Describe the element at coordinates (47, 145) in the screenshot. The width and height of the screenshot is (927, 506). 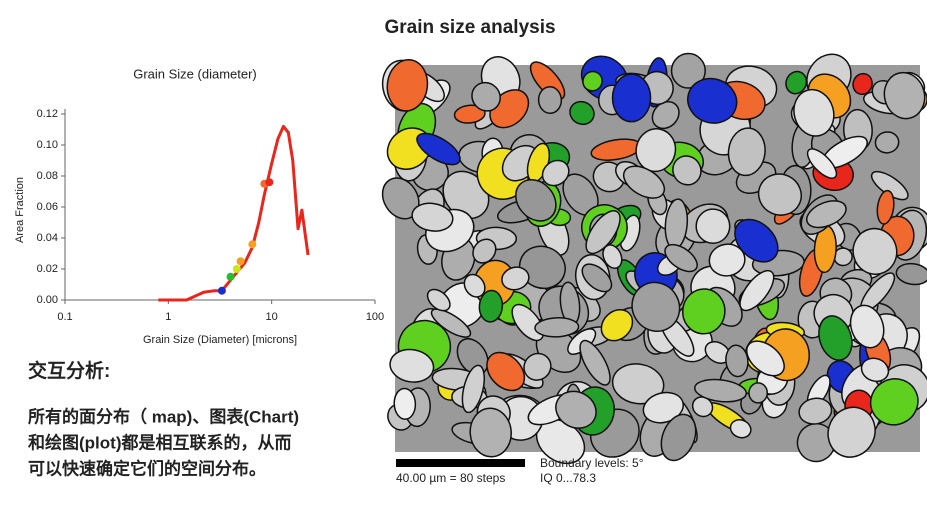
I see `y-tick-label: 0.10` at that location.